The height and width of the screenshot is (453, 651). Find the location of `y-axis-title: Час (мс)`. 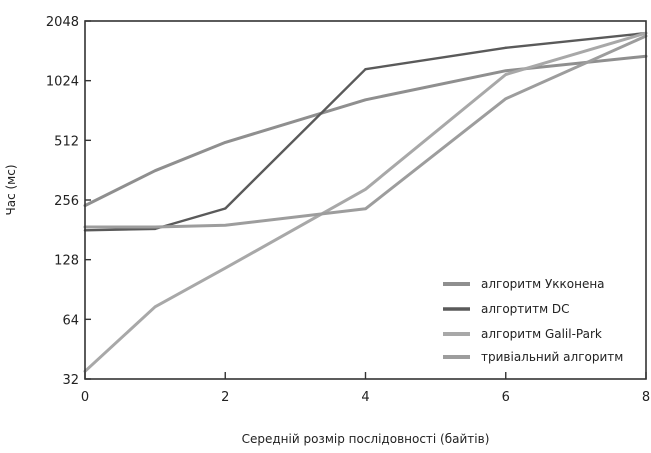

y-axis-title: Час (мс) is located at coordinates (11, 189).